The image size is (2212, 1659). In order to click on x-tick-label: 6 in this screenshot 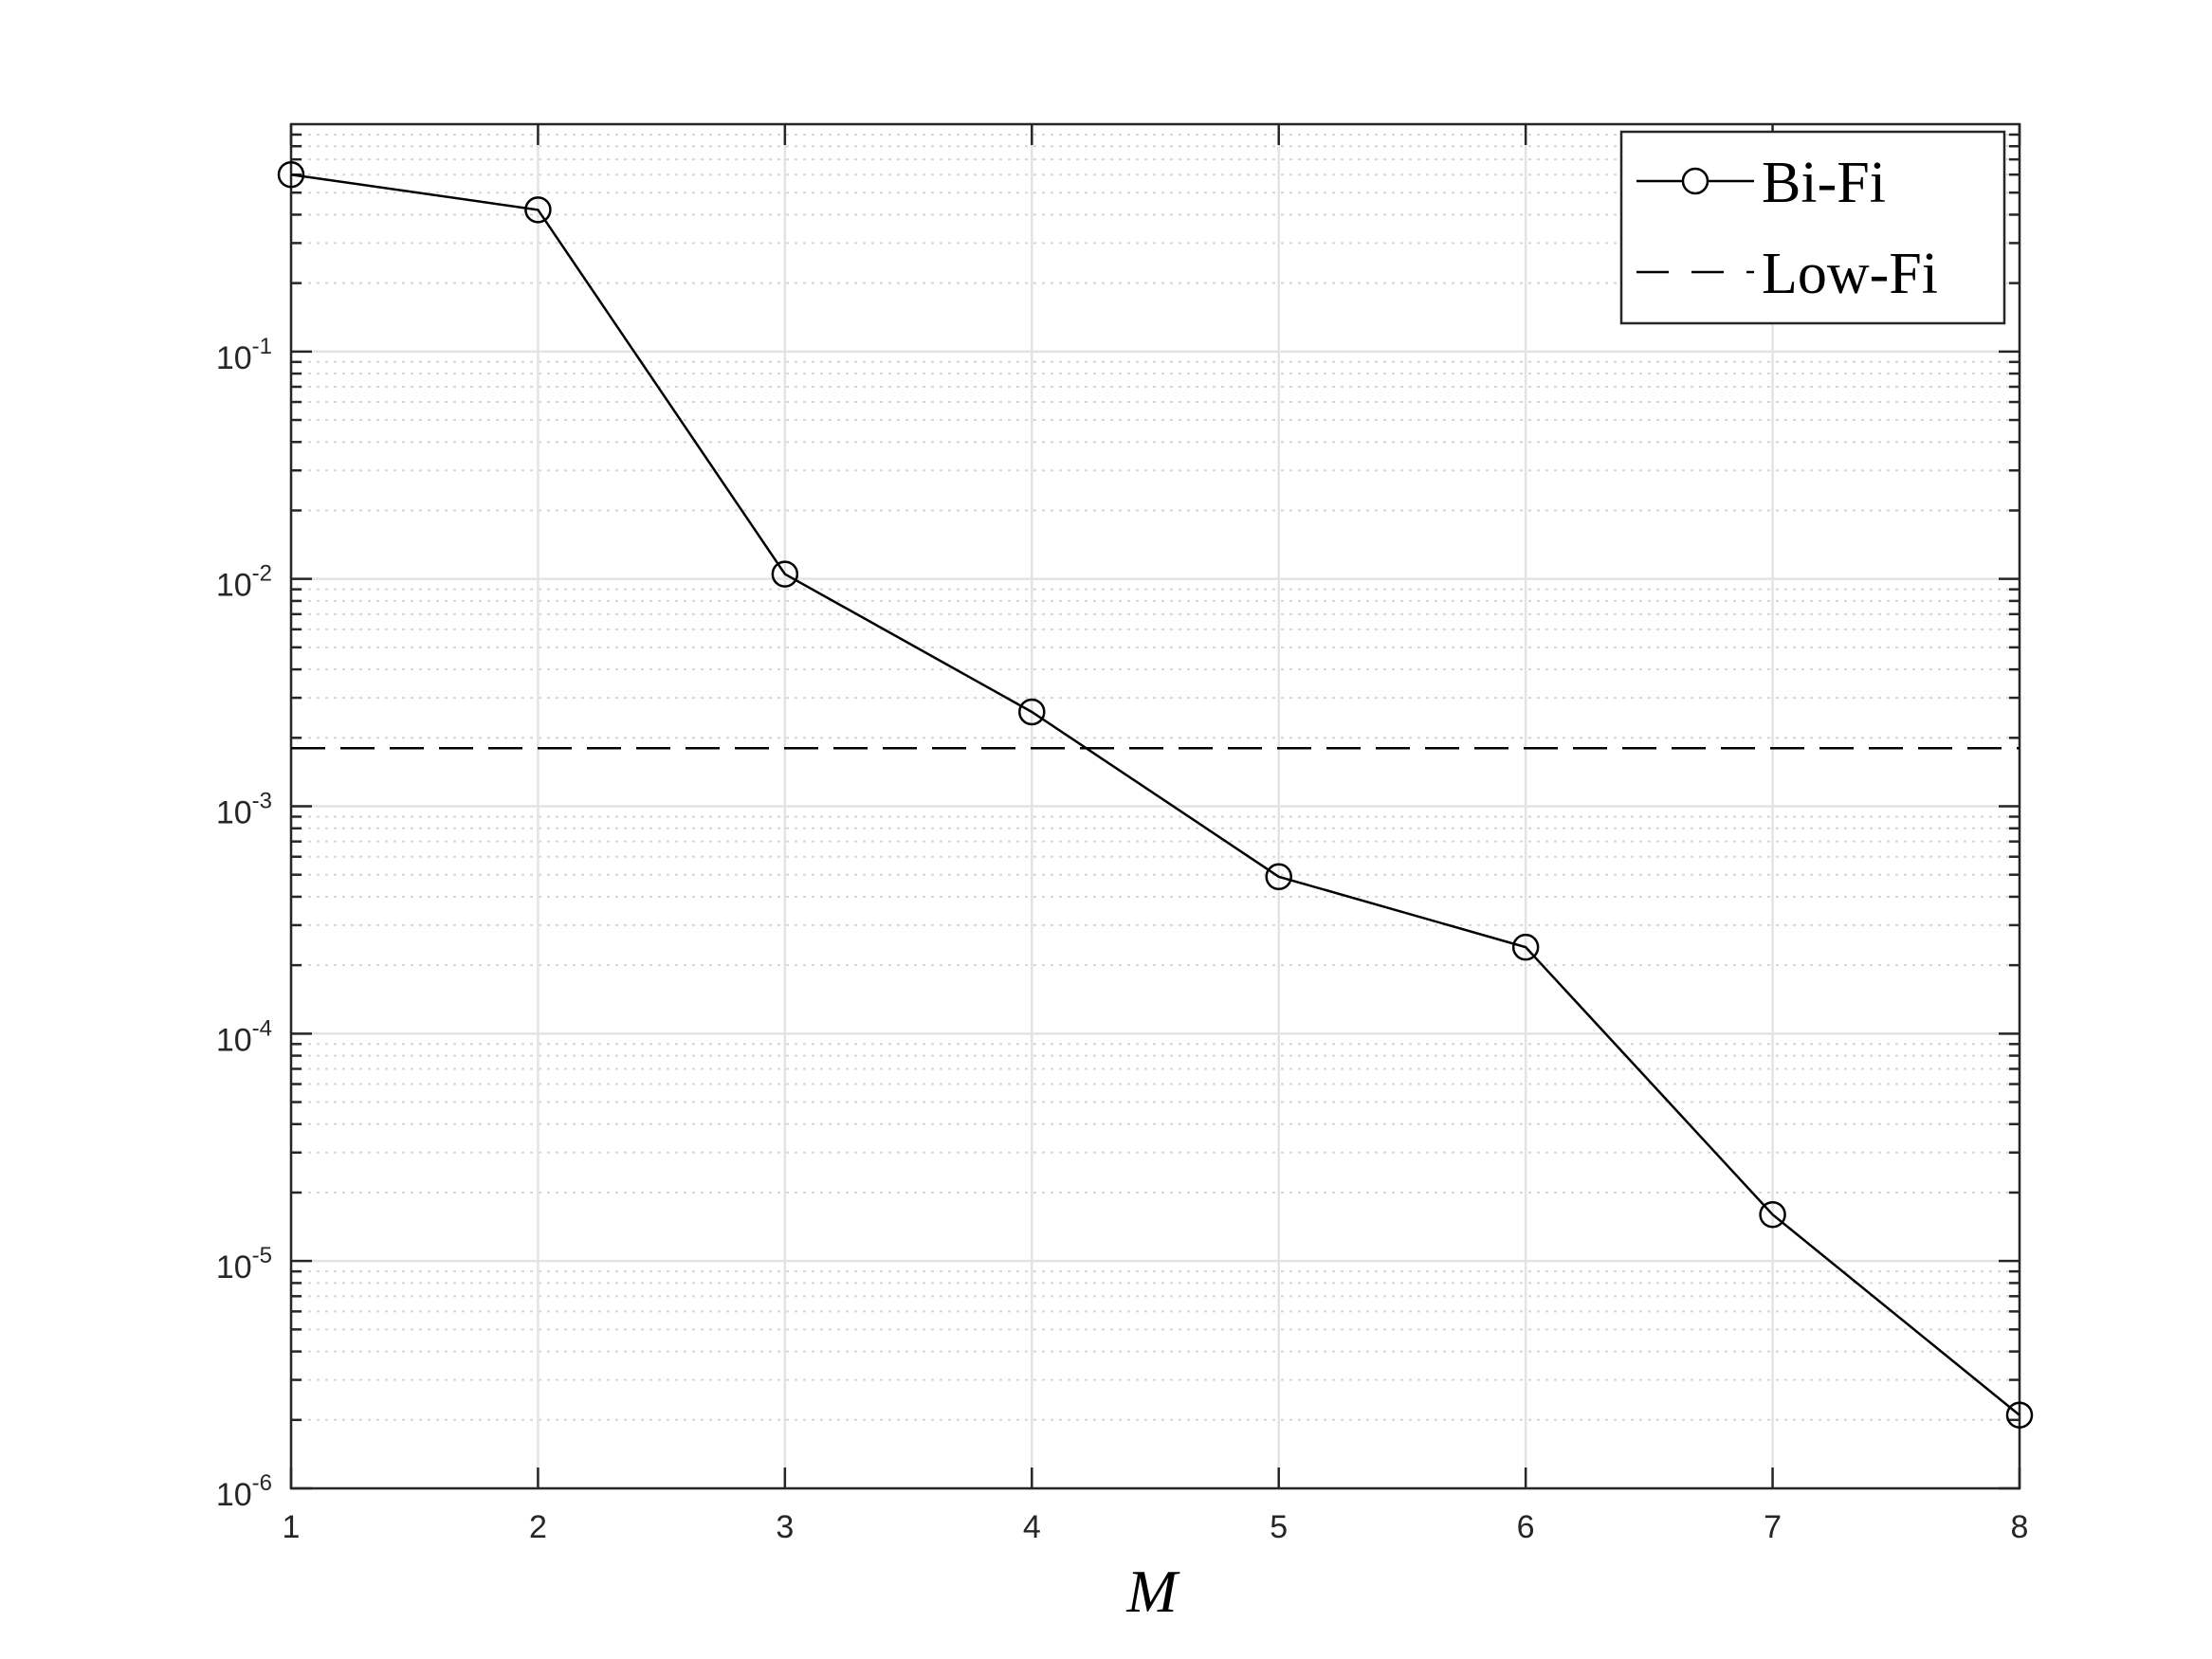, I will do `click(1526, 1527)`.